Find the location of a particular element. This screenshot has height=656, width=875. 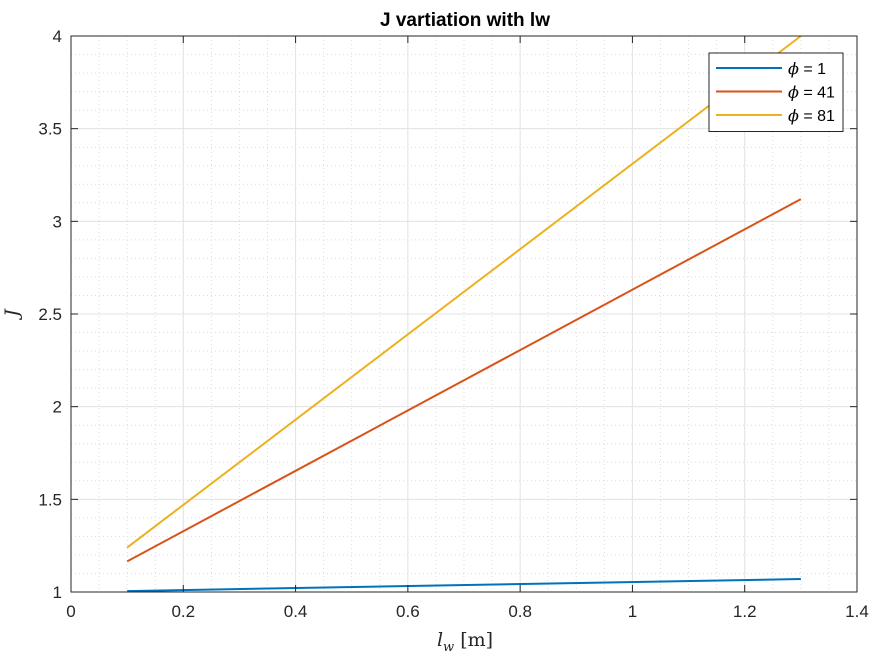

y-tick-label: 1.5 is located at coordinates (50, 499).